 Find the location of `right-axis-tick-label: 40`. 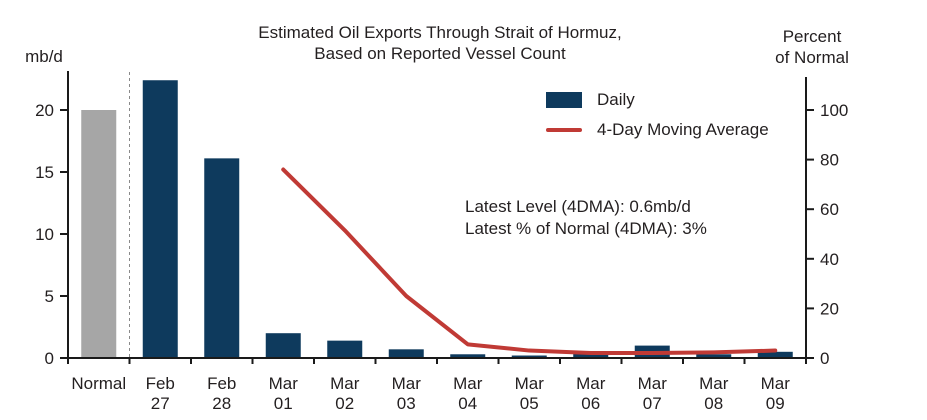

right-axis-tick-label: 40 is located at coordinates (829, 259).